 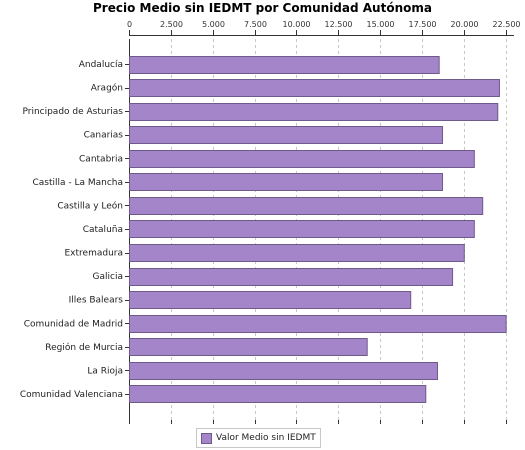 I want to click on x-tick-label: 17.500, so click(x=423, y=24).